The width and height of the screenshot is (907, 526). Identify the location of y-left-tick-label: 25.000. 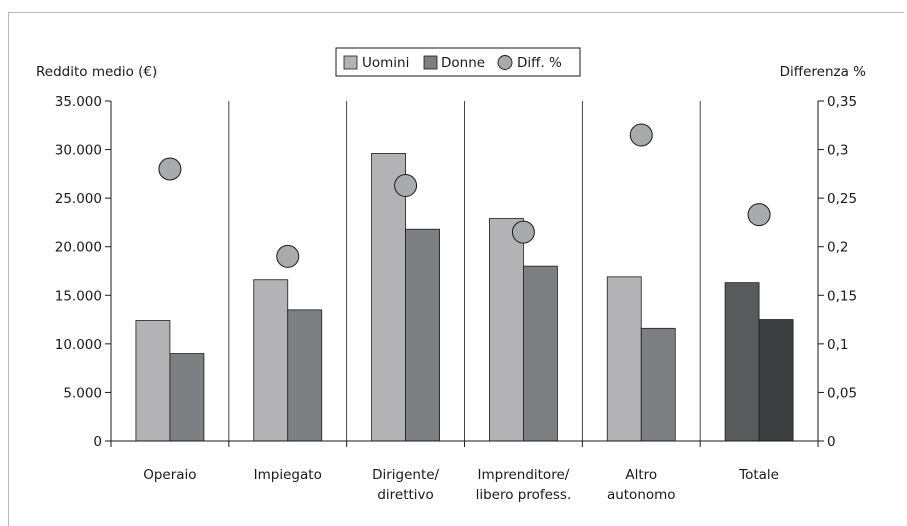
(78, 199).